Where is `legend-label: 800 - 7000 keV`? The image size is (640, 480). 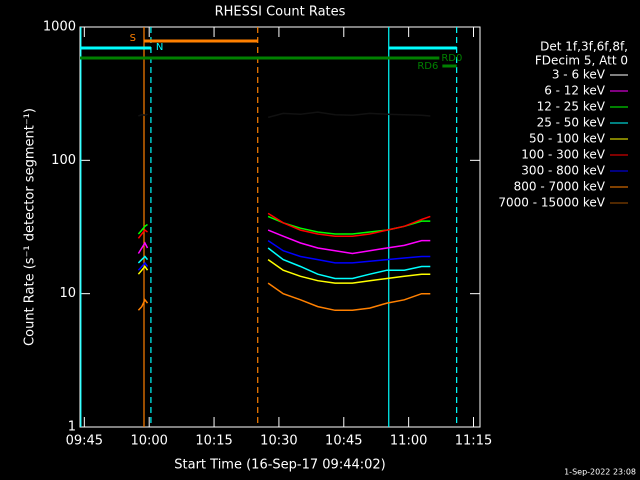
legend-label: 800 - 7000 keV is located at coordinates (560, 187).